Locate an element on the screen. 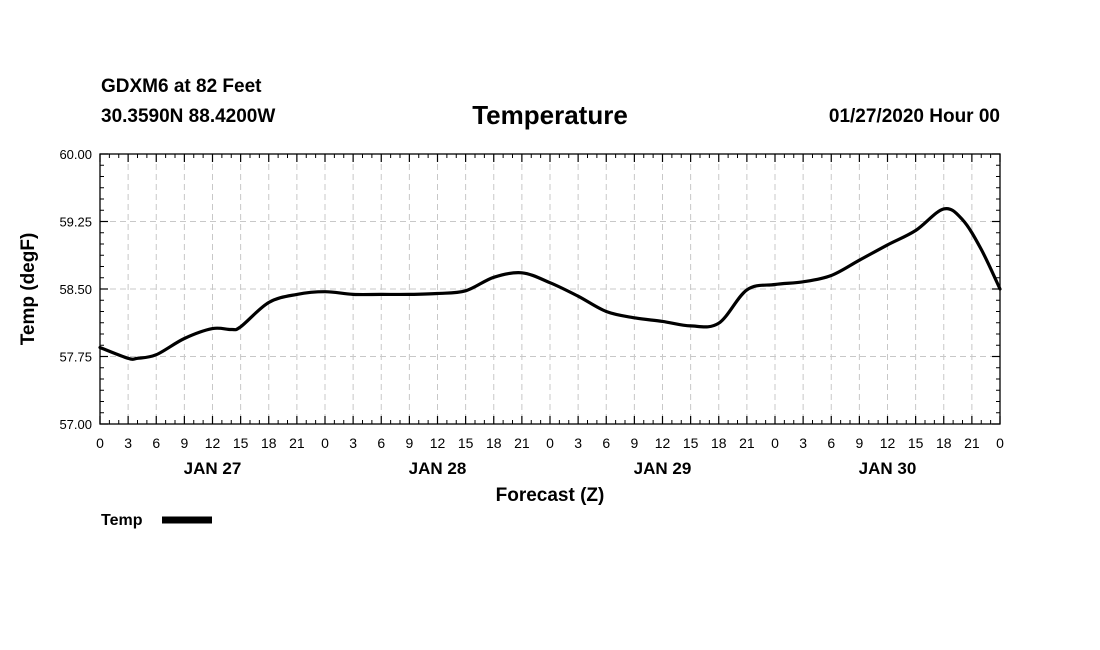 The width and height of the screenshot is (1100, 650). y-tick-label: 58.50 is located at coordinates (75, 289).